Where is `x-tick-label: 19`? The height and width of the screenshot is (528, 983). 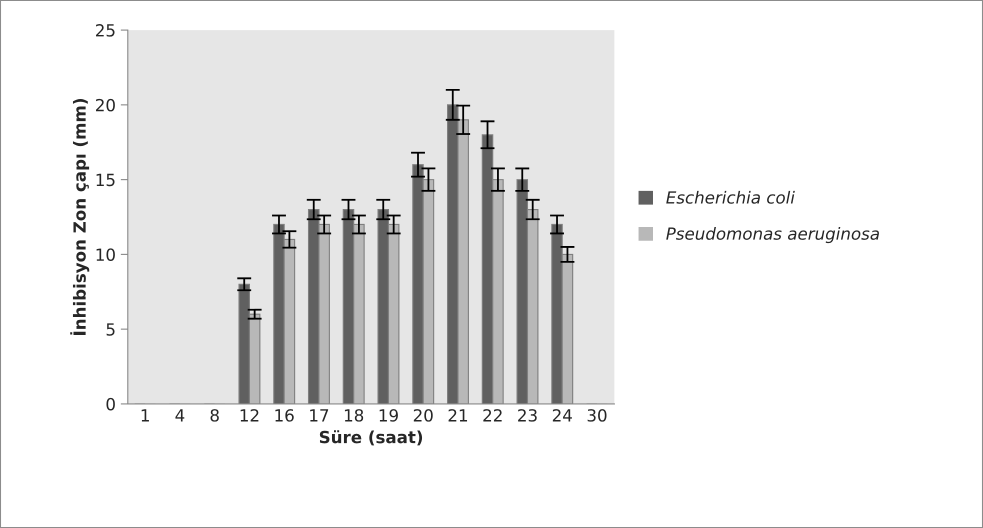
x-tick-label: 19 is located at coordinates (389, 415).